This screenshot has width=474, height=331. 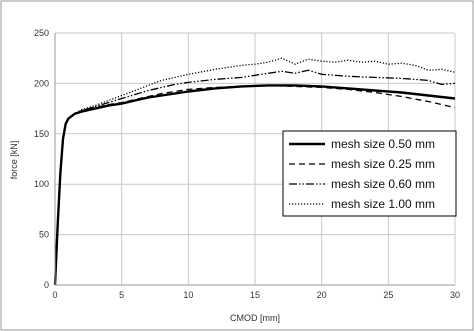 What do you see at coordinates (54, 295) in the screenshot?
I see `x-tick-label-0: 0` at bounding box center [54, 295].